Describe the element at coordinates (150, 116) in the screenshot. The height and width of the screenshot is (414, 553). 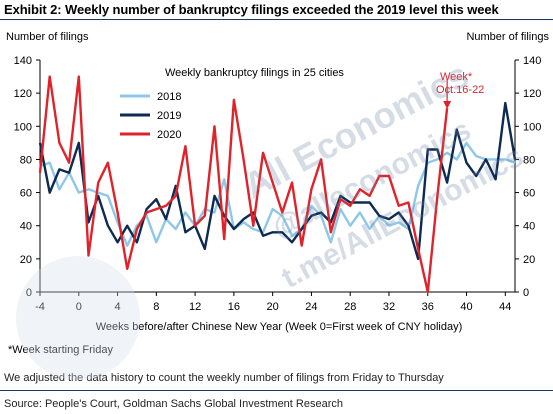
I see `legend: 2018 2019 2020` at that location.